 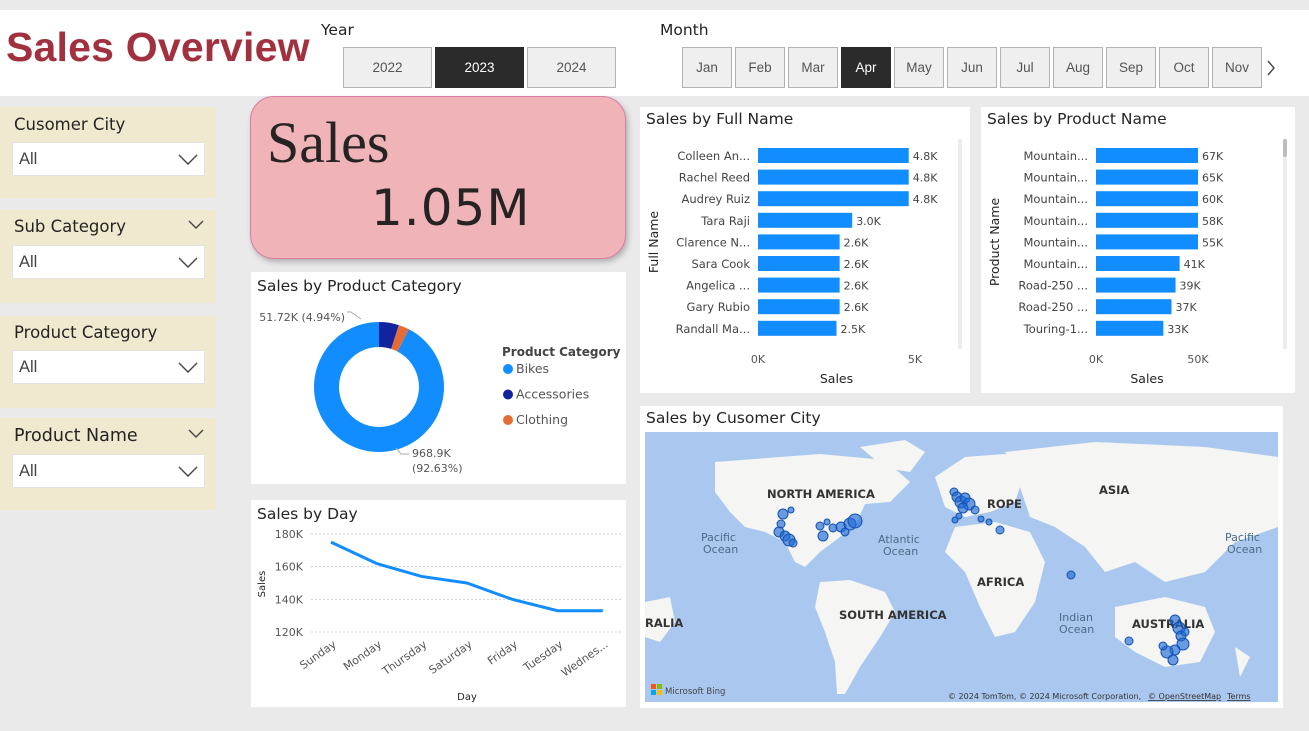 I want to click on dropdown-value: All, so click(x=28, y=367).